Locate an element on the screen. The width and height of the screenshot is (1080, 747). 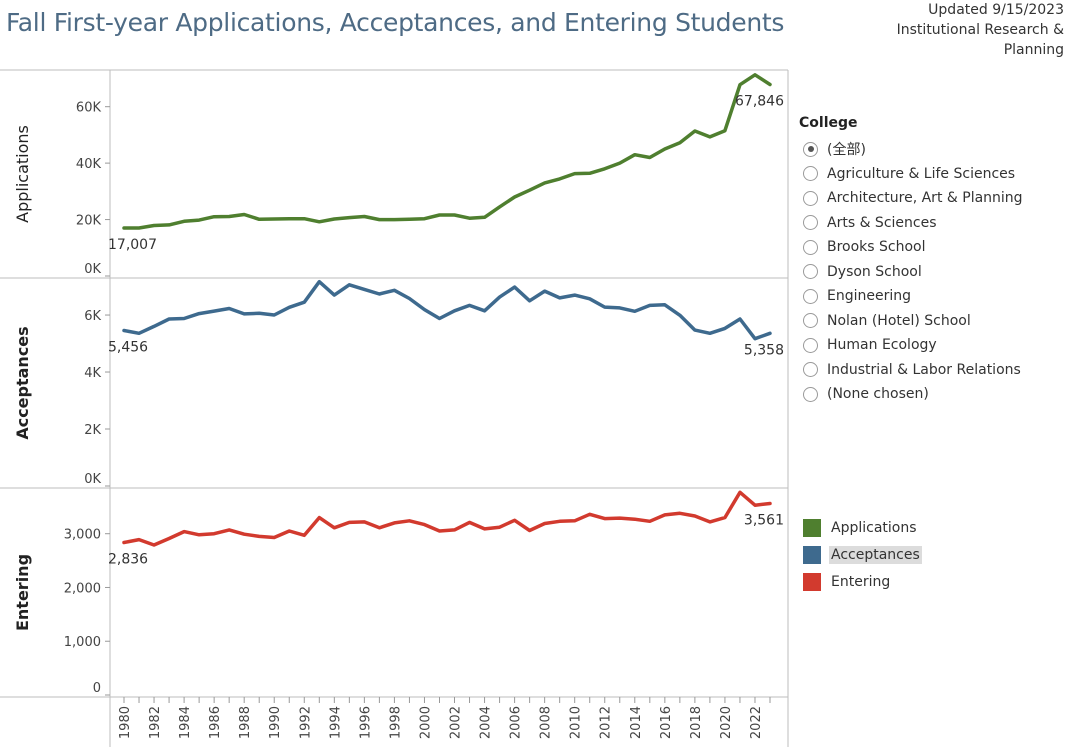
college-option-label: Agriculture & Life Sciences is located at coordinates (921, 173).